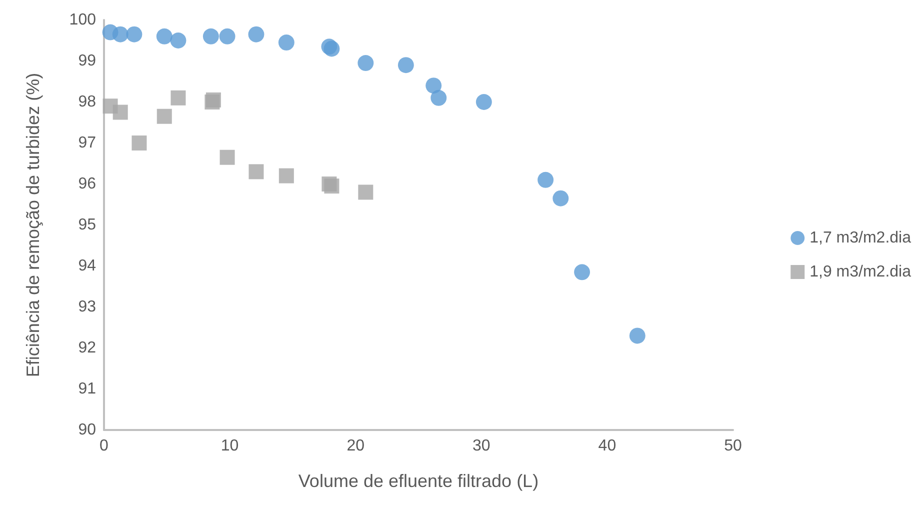 The width and height of the screenshot is (921, 510). Describe the element at coordinates (104, 446) in the screenshot. I see `x-tick-label: 0` at that location.